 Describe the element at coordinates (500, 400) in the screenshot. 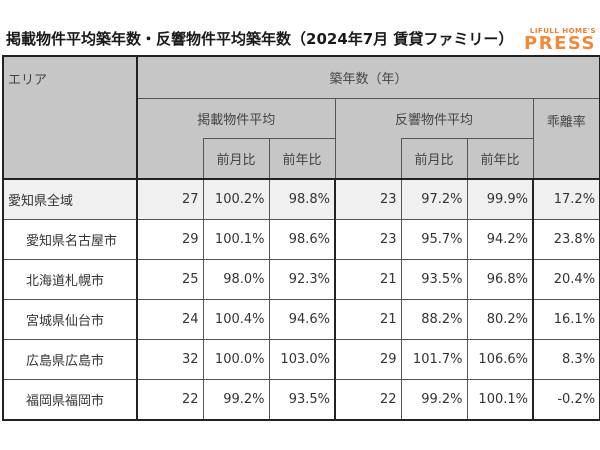

I see `inquiry-yoy-cell: 100.1%` at that location.